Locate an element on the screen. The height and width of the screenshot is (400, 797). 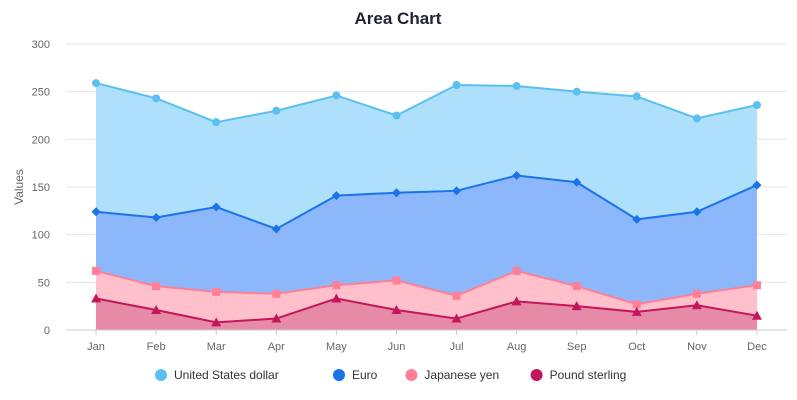
x-tick-label: Dec is located at coordinates (757, 347).